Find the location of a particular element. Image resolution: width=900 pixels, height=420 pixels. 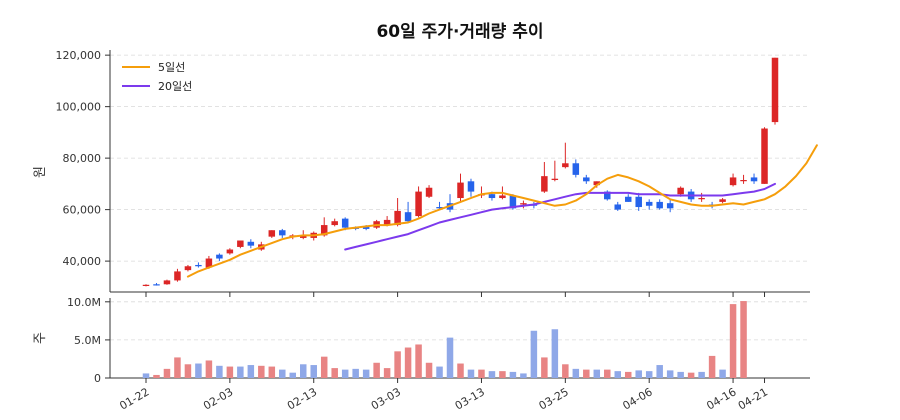

price-tick-label: 100,000 is located at coordinates (79, 107).